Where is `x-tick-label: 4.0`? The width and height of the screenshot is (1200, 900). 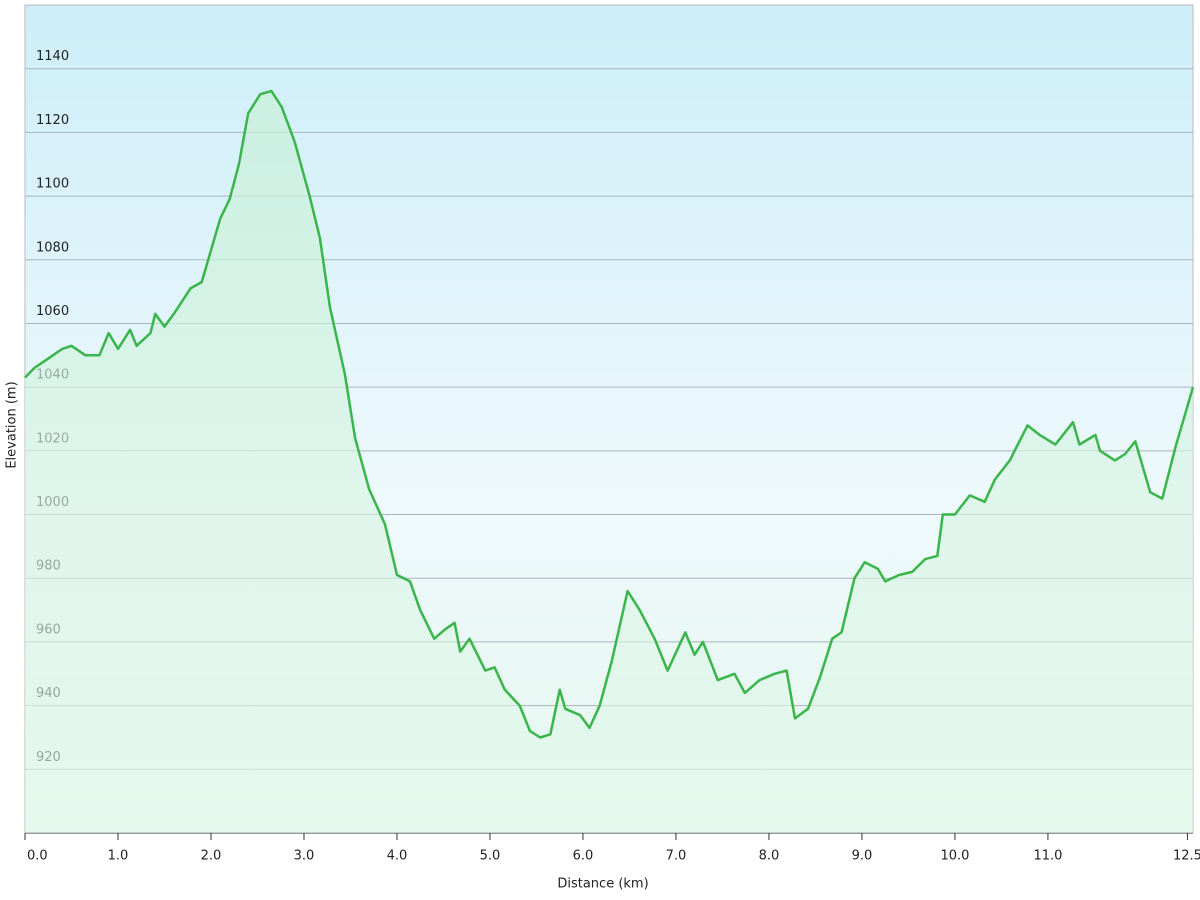 x-tick-label: 4.0 is located at coordinates (397, 856).